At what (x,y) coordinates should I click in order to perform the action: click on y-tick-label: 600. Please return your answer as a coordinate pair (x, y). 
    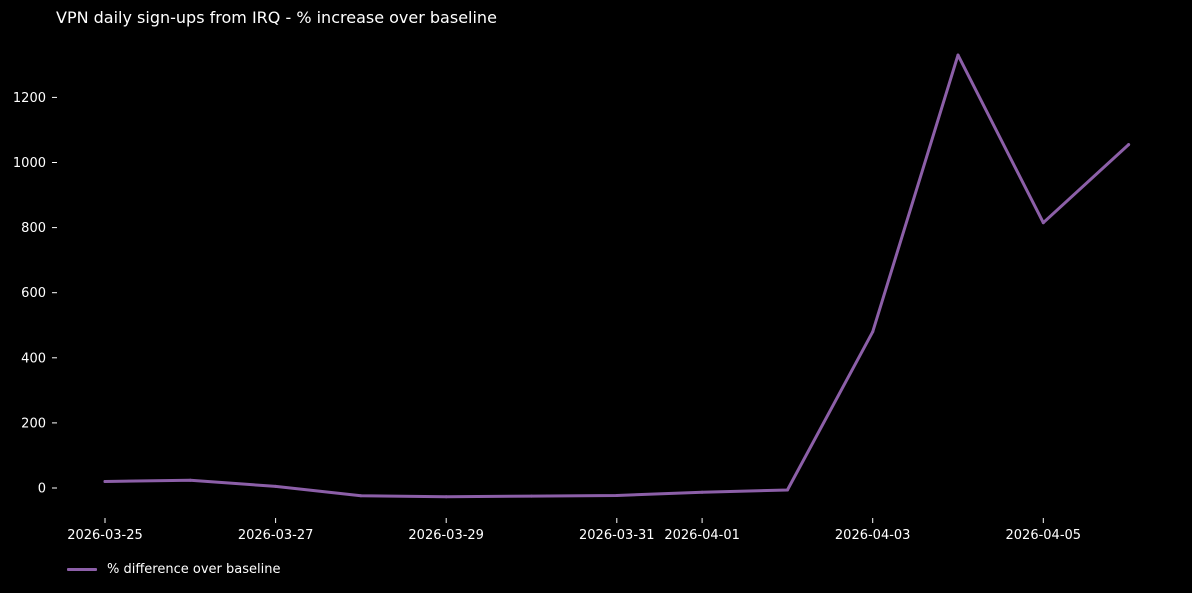
    Looking at the image, I should click on (33, 293).